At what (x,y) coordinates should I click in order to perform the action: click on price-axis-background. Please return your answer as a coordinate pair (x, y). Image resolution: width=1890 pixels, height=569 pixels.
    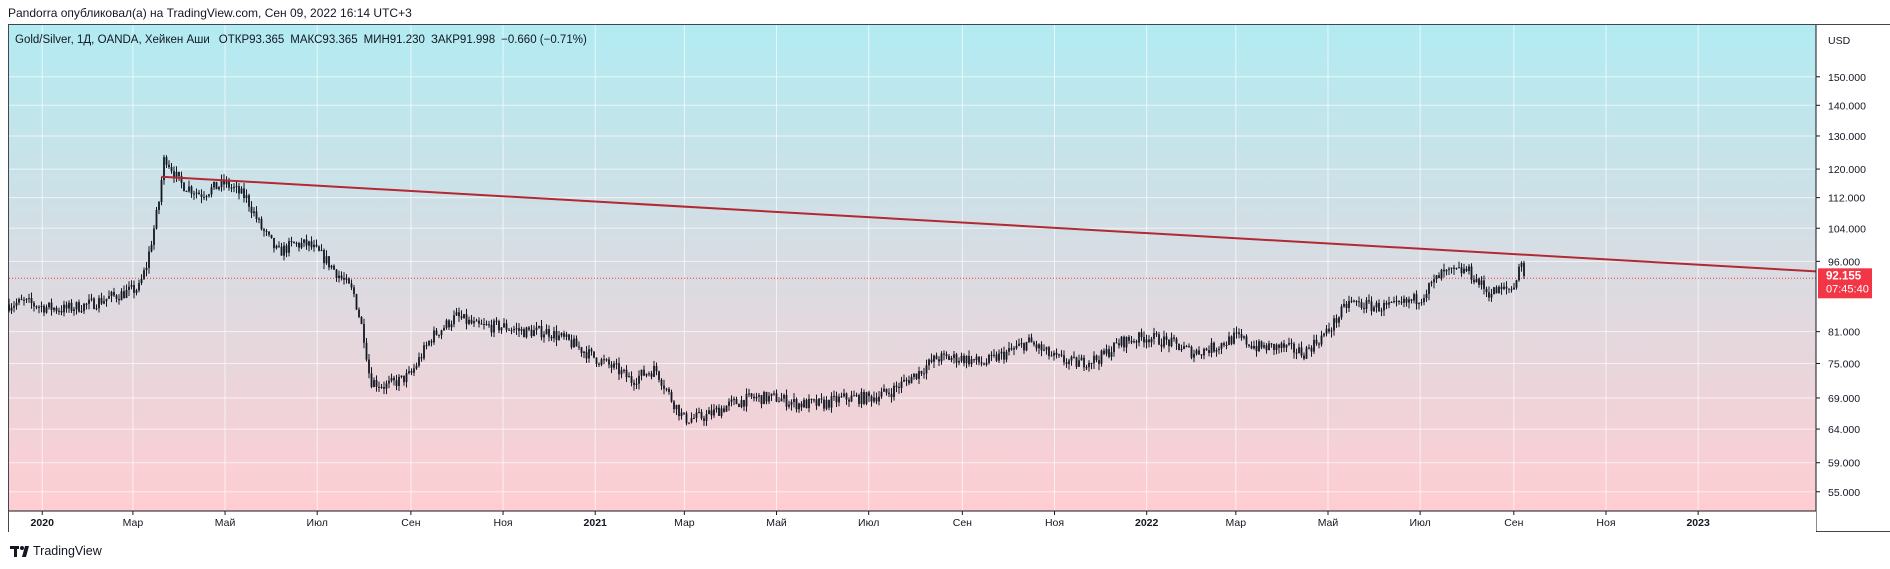
    Looking at the image, I should click on (1853, 268).